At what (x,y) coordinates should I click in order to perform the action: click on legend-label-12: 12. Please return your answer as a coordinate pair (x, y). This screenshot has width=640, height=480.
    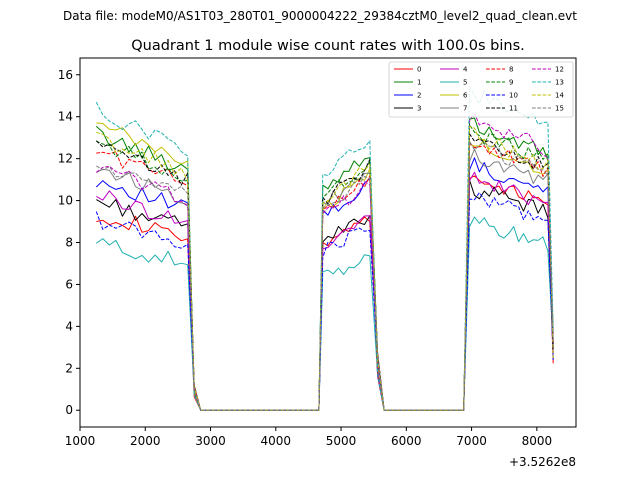
    Looking at the image, I should click on (559, 70).